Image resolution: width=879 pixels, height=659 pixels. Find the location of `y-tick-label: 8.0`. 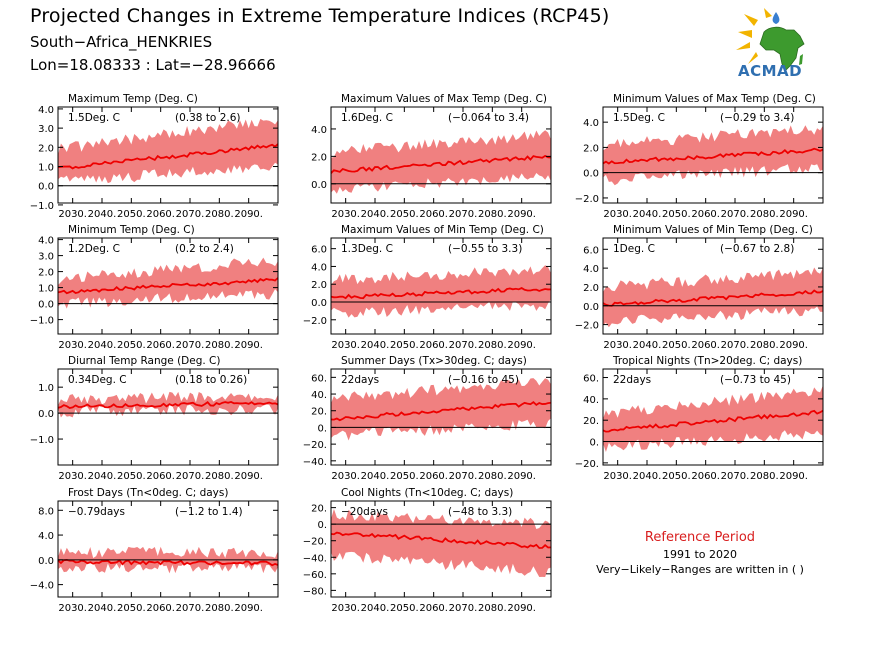

y-tick-label: 8.0 is located at coordinates (46, 511).